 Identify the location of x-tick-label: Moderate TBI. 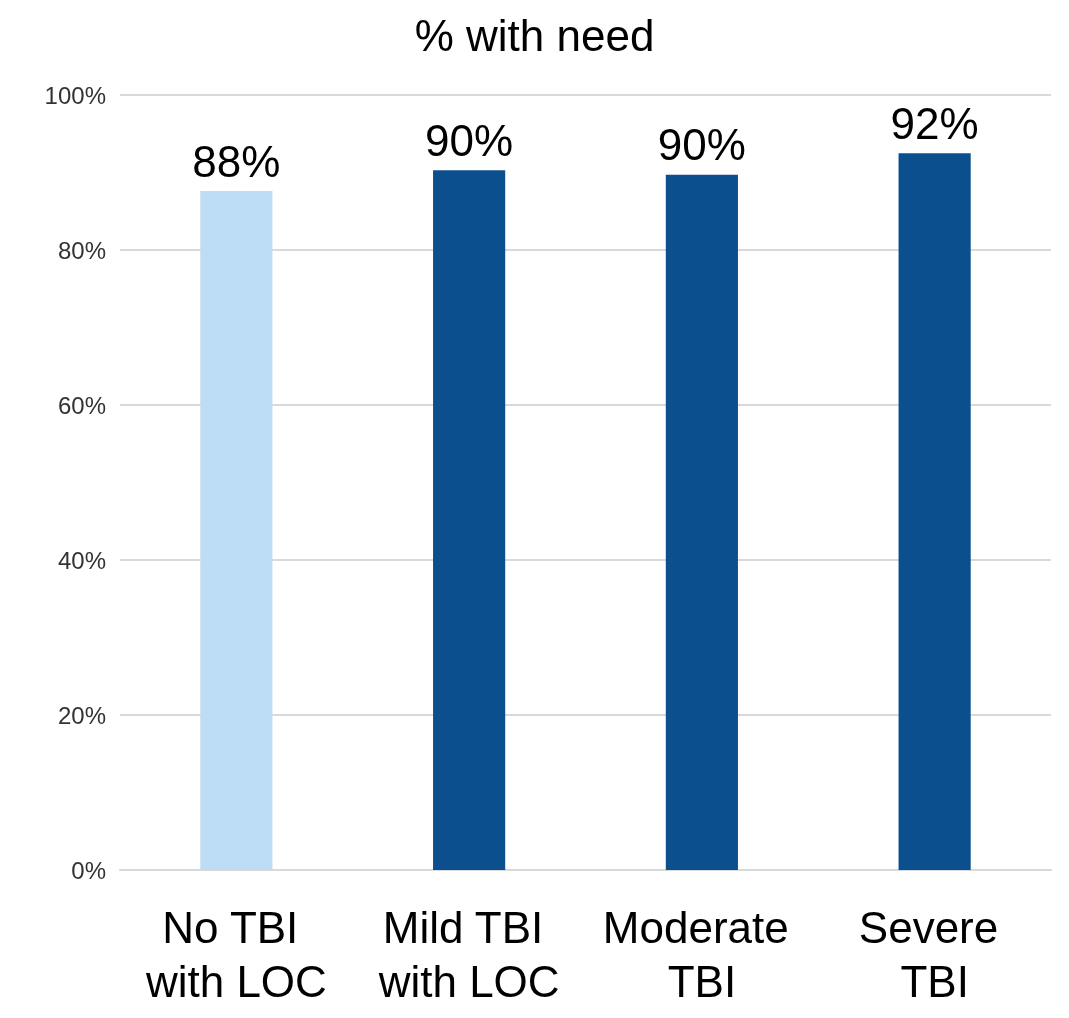
(701, 954).